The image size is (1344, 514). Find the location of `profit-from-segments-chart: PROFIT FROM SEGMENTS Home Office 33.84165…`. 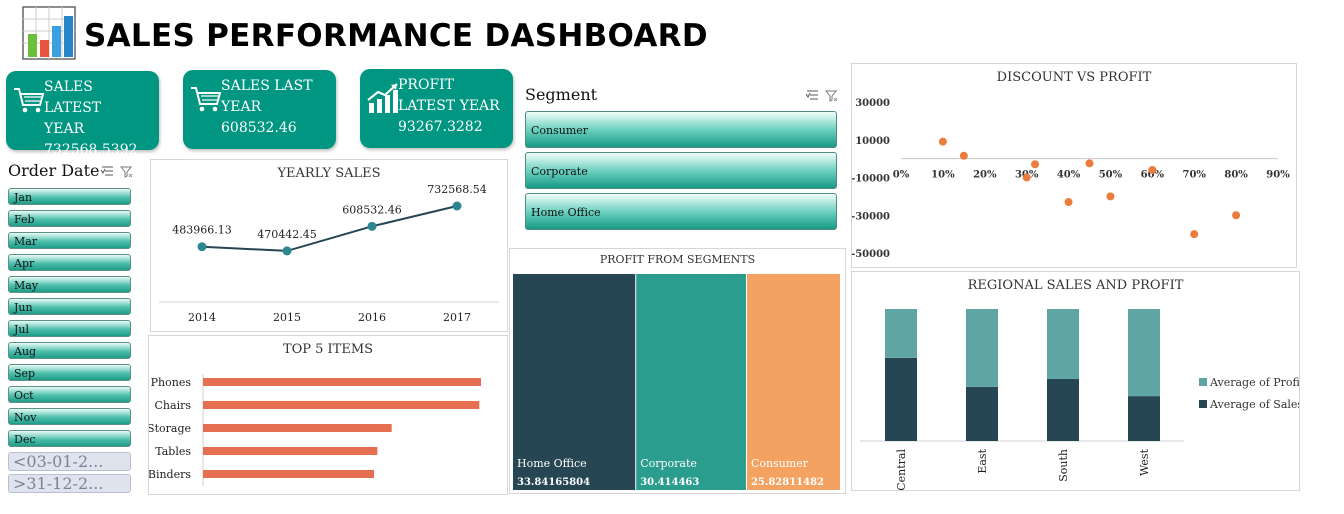

profit-from-segments-chart: PROFIT FROM SEGMENTS Home Office 33.84165… is located at coordinates (677, 371).